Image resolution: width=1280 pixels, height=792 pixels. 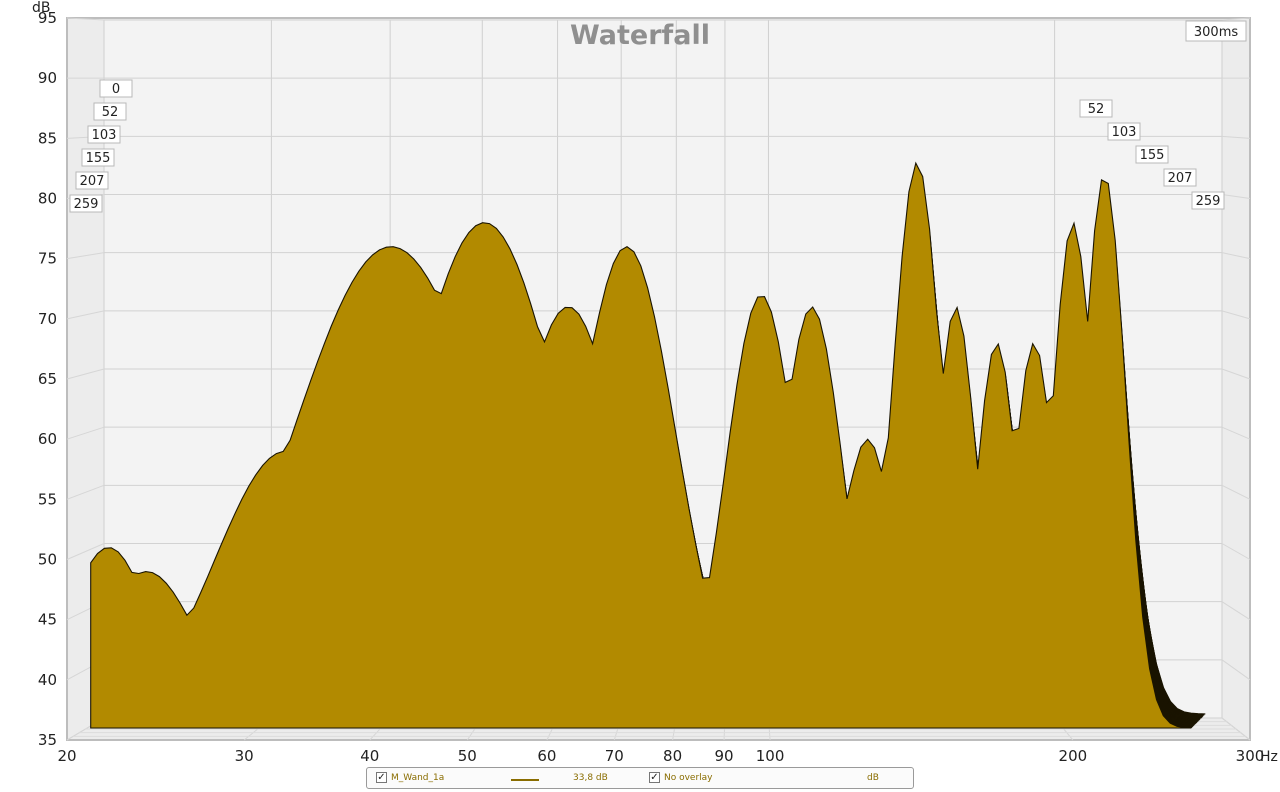 I want to click on series-name: M_Wand_1a, so click(x=418, y=778).